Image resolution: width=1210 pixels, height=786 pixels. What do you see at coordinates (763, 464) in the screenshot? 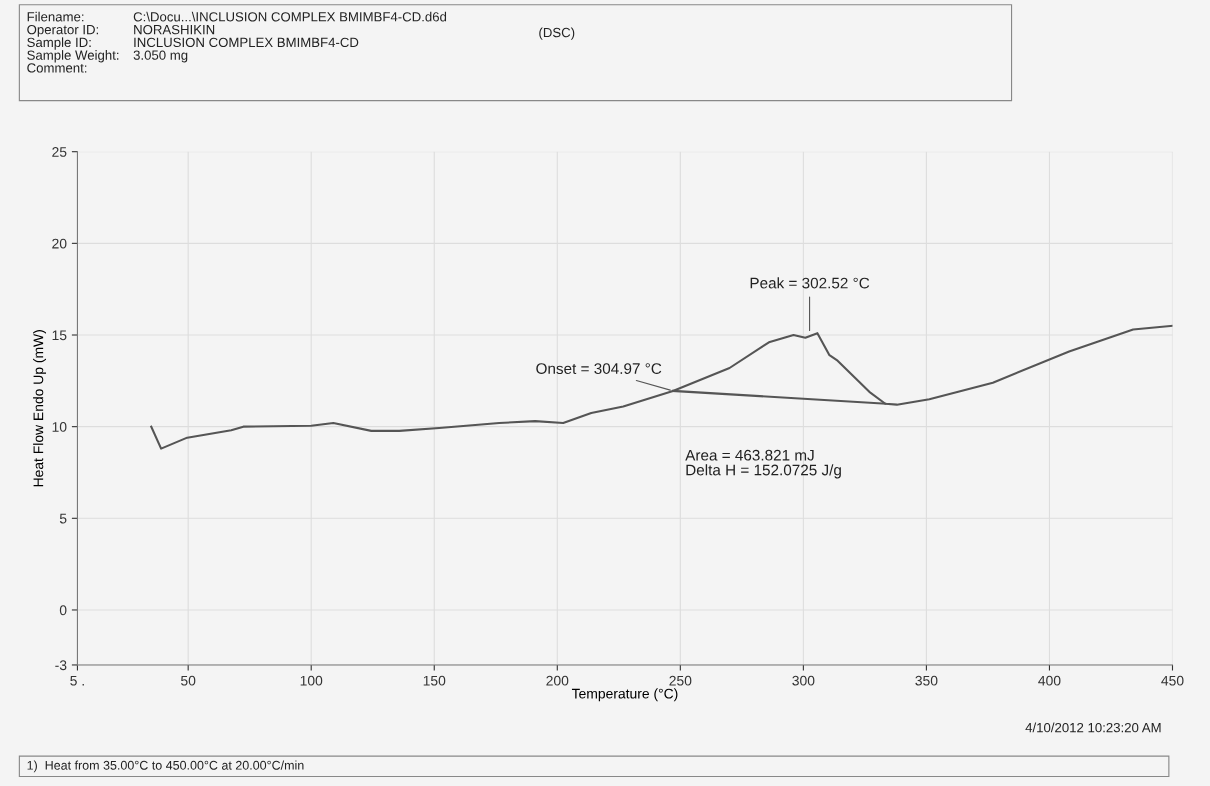
I see `annotation: Area = 463.821 mJ Delta H = 152.0725 J/g` at bounding box center [763, 464].